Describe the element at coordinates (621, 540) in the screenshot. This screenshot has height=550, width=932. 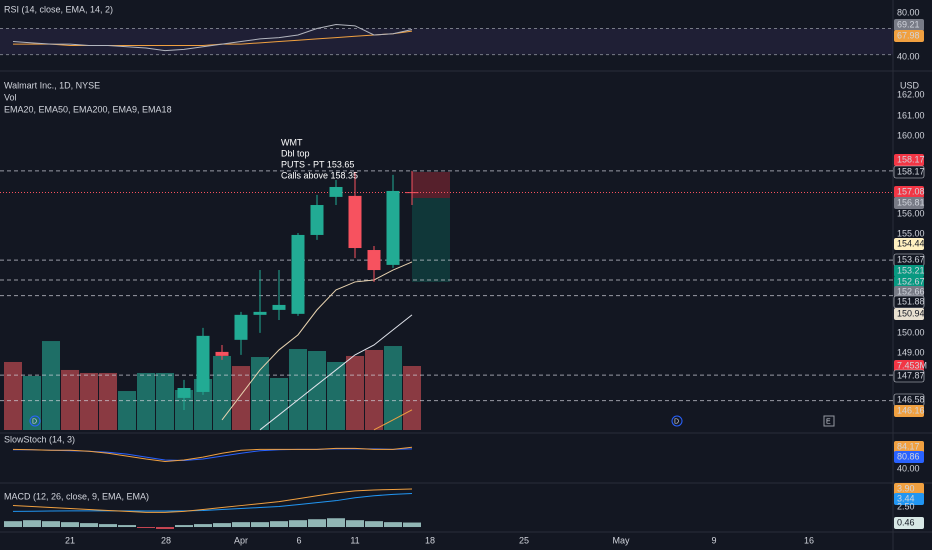
I see `time-label: May` at that location.